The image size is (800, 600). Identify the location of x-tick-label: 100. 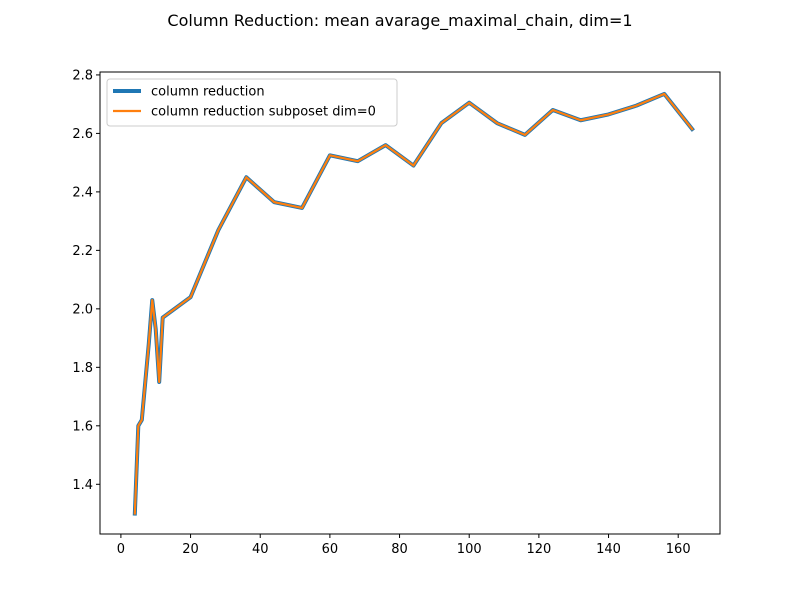
(469, 549).